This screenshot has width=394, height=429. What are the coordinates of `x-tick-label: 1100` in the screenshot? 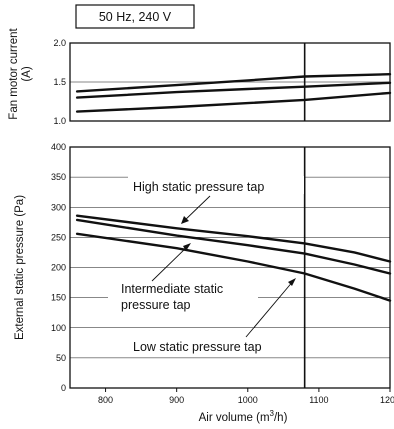 It's located at (318, 400).